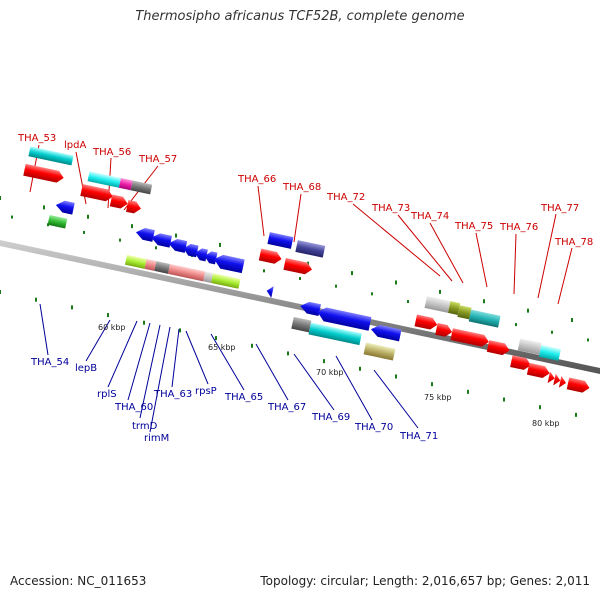 Image resolution: width=600 pixels, height=600 pixels. Describe the element at coordinates (345, 197) in the screenshot. I see `gene-label: THA_72` at that location.